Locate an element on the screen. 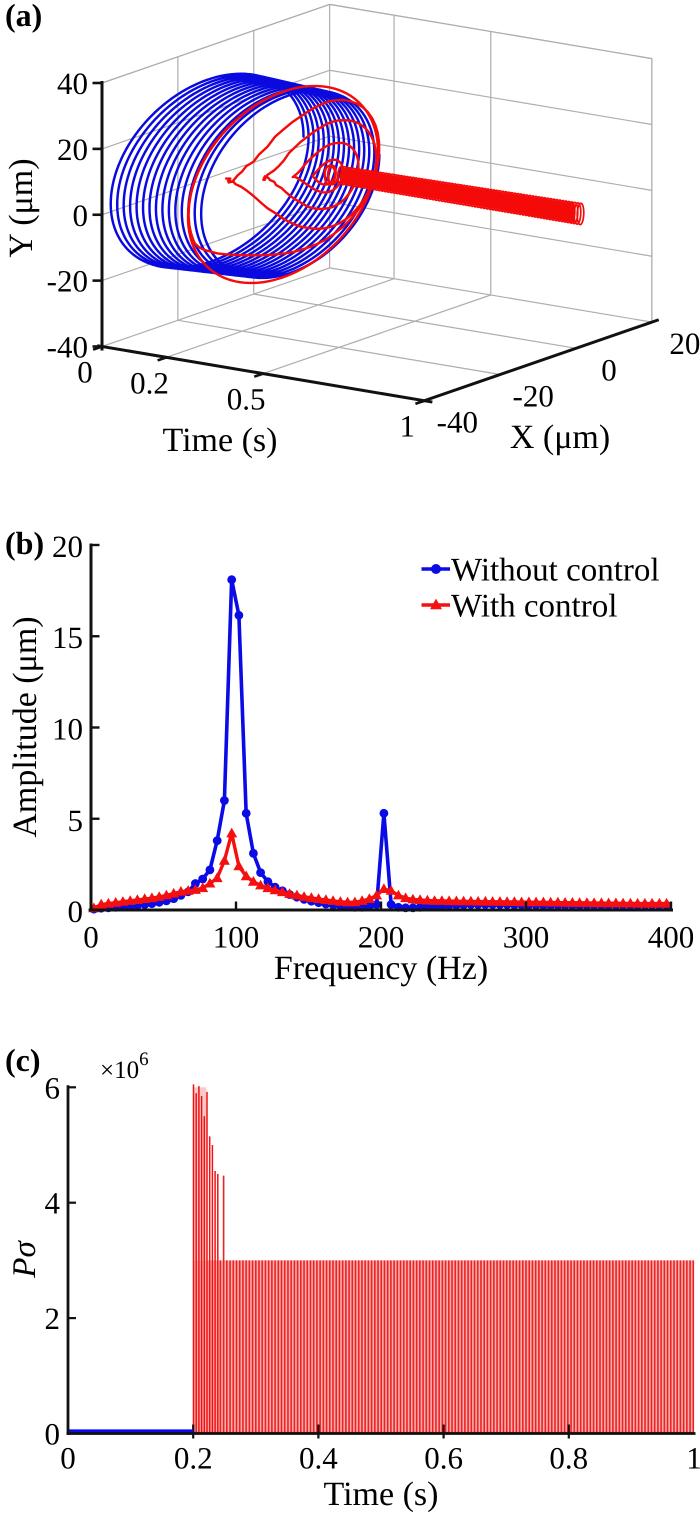 The image size is (700, 1520). svg-text: (a) is located at coordinates (23, 16).